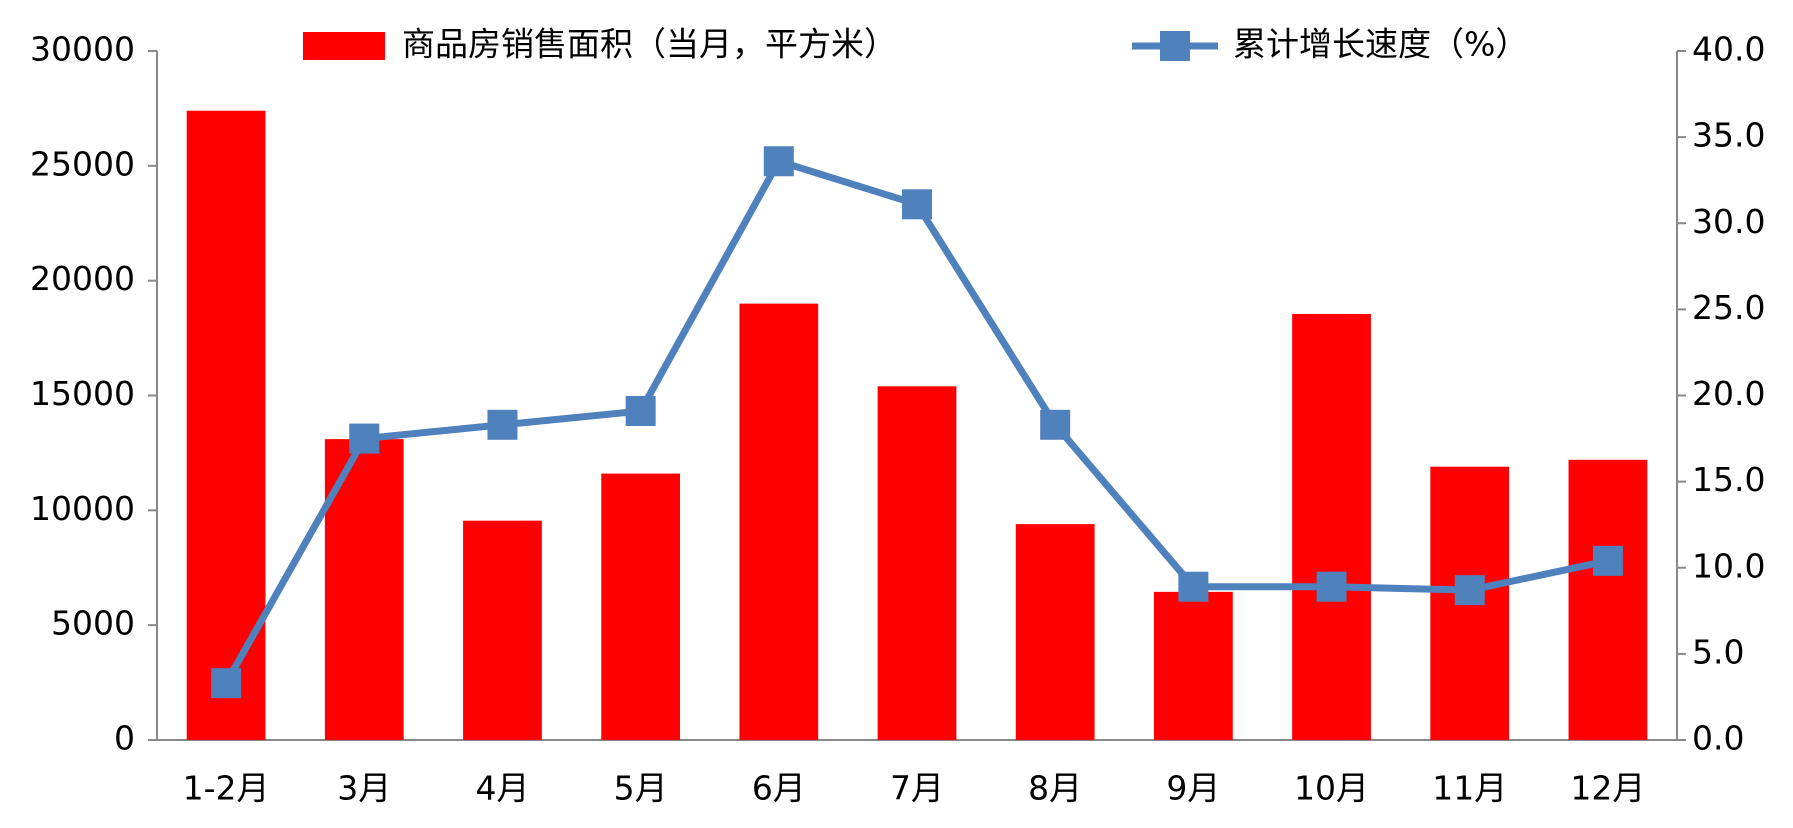 The image size is (1793, 828). What do you see at coordinates (1607, 788) in the screenshot?
I see `x-tick-label: 12月` at bounding box center [1607, 788].